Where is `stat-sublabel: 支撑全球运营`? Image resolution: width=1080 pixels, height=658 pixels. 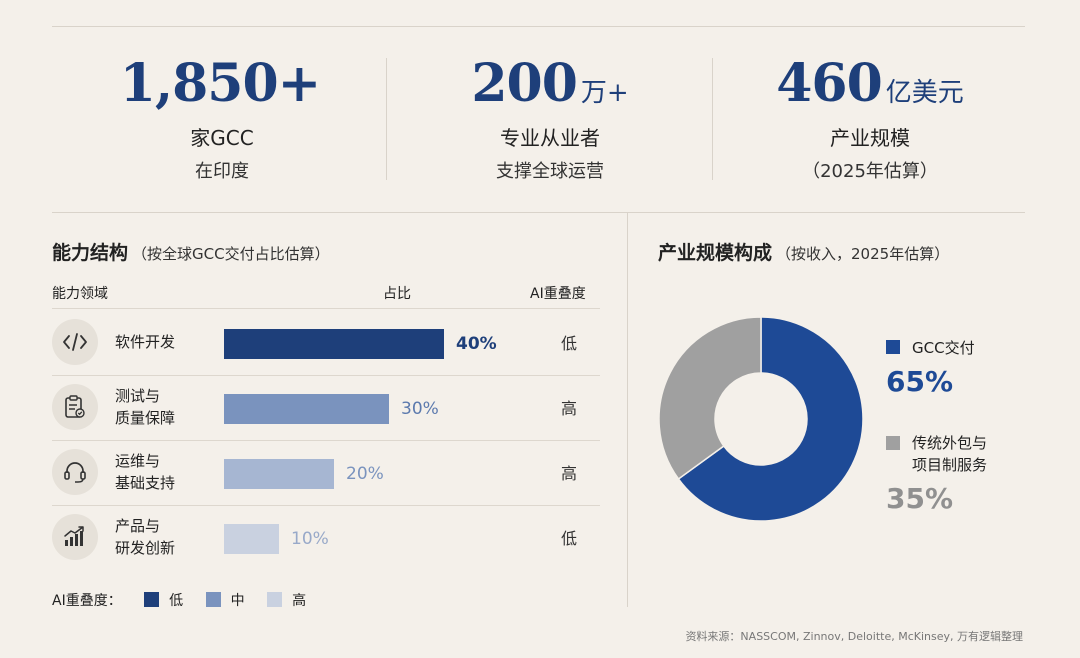 stat-sublabel: 支撑全球运营 is located at coordinates (550, 171).